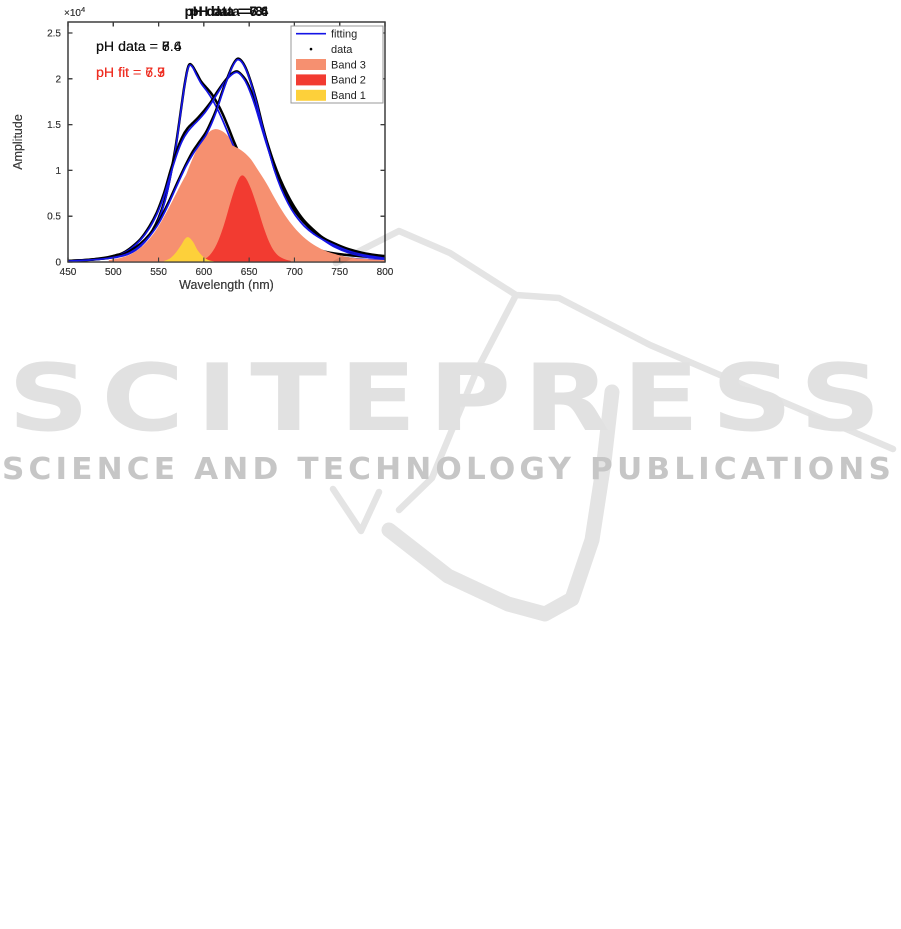 This screenshot has height=929, width=901. What do you see at coordinates (311, 49) in the screenshot?
I see `legend-dot-swatch` at bounding box center [311, 49].